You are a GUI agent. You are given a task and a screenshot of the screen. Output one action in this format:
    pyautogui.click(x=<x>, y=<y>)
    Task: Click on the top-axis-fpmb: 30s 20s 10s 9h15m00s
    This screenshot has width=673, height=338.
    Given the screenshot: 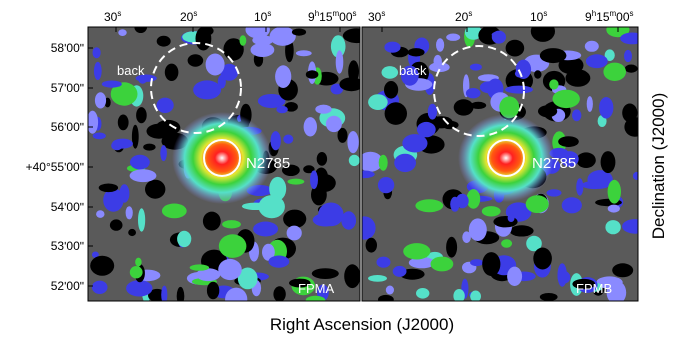 What is the action you would take?
    pyautogui.click(x=501, y=16)
    